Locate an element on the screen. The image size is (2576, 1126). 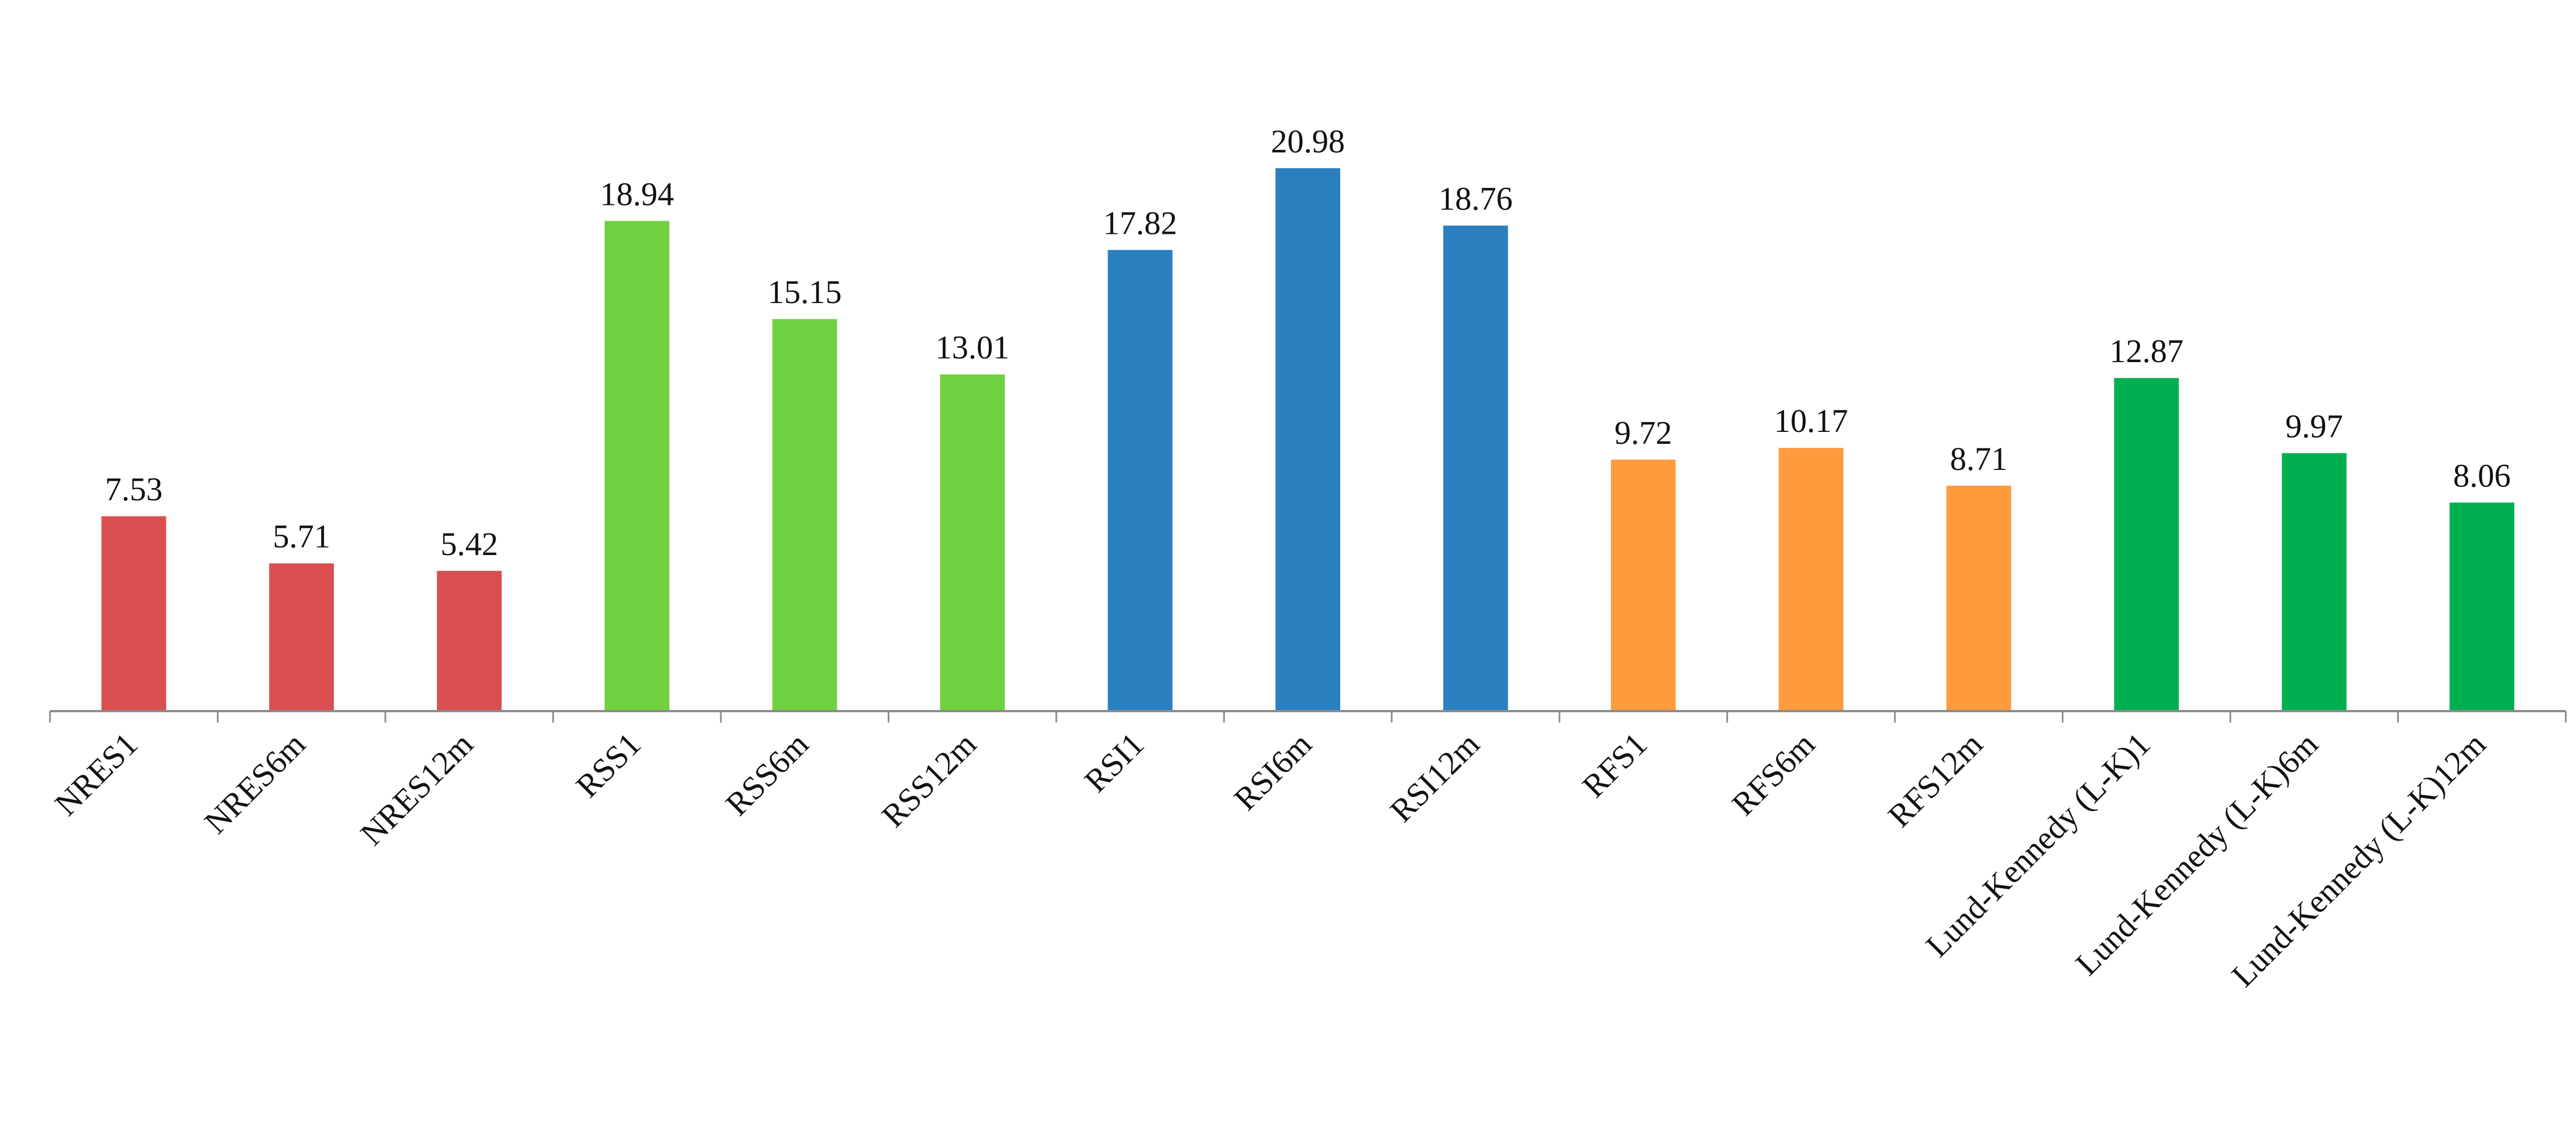
data-label: 12.87 is located at coordinates (2147, 351).